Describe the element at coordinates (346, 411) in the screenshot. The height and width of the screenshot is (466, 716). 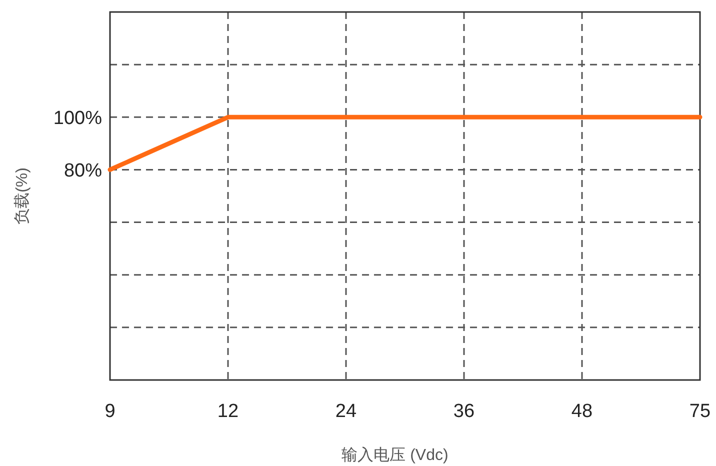
I see `x-tick-label: 24` at that location.